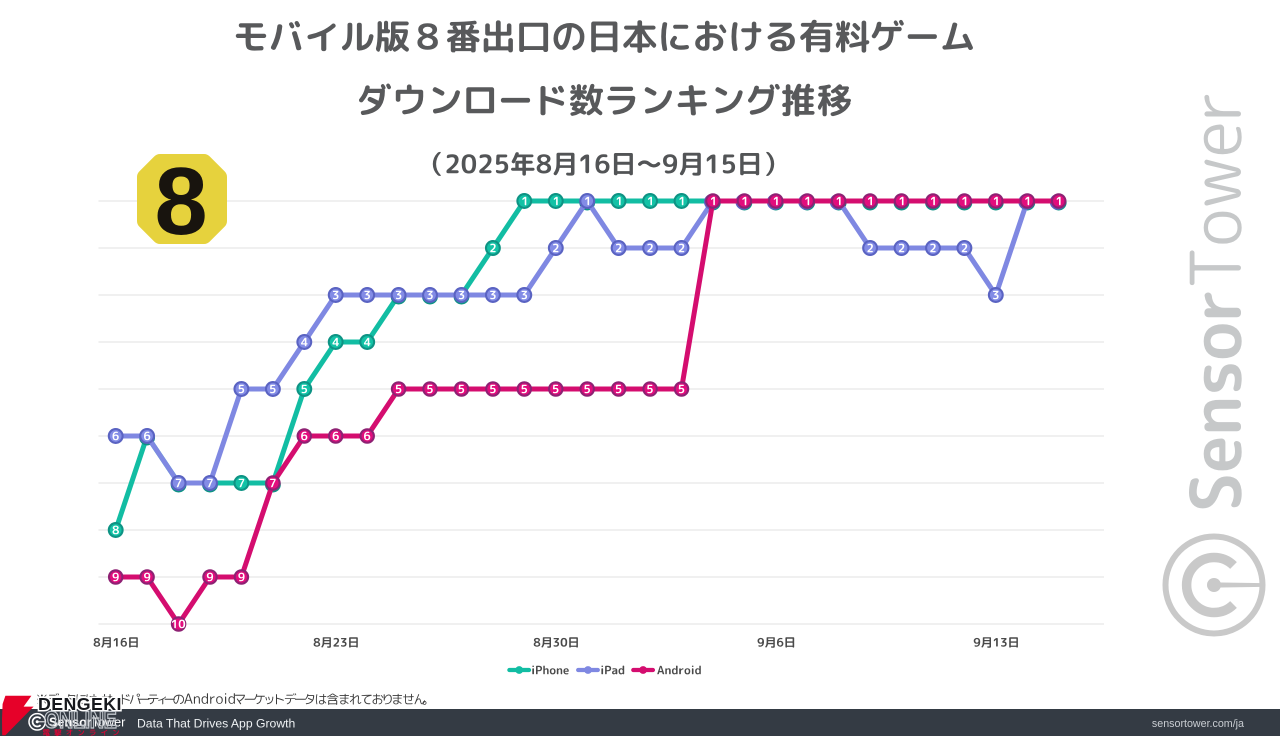 Image resolution: width=1280 pixels, height=736 pixels. Describe the element at coordinates (1198, 724) in the screenshot. I see `svg-text: sensortower.com/ja` at that location.